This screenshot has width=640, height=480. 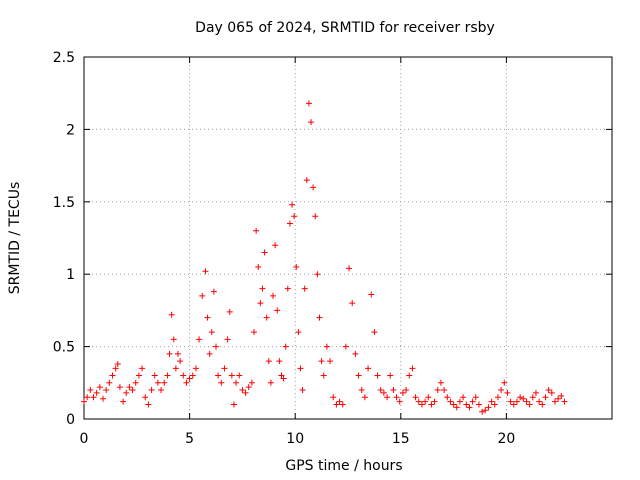 I want to click on x-tick-label: 5, so click(x=189, y=439).